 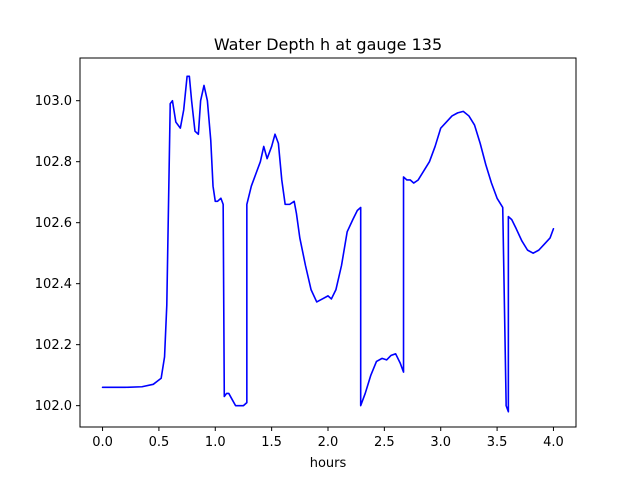 What do you see at coordinates (53, 162) in the screenshot?
I see `y-tick-label: 102.8` at bounding box center [53, 162].